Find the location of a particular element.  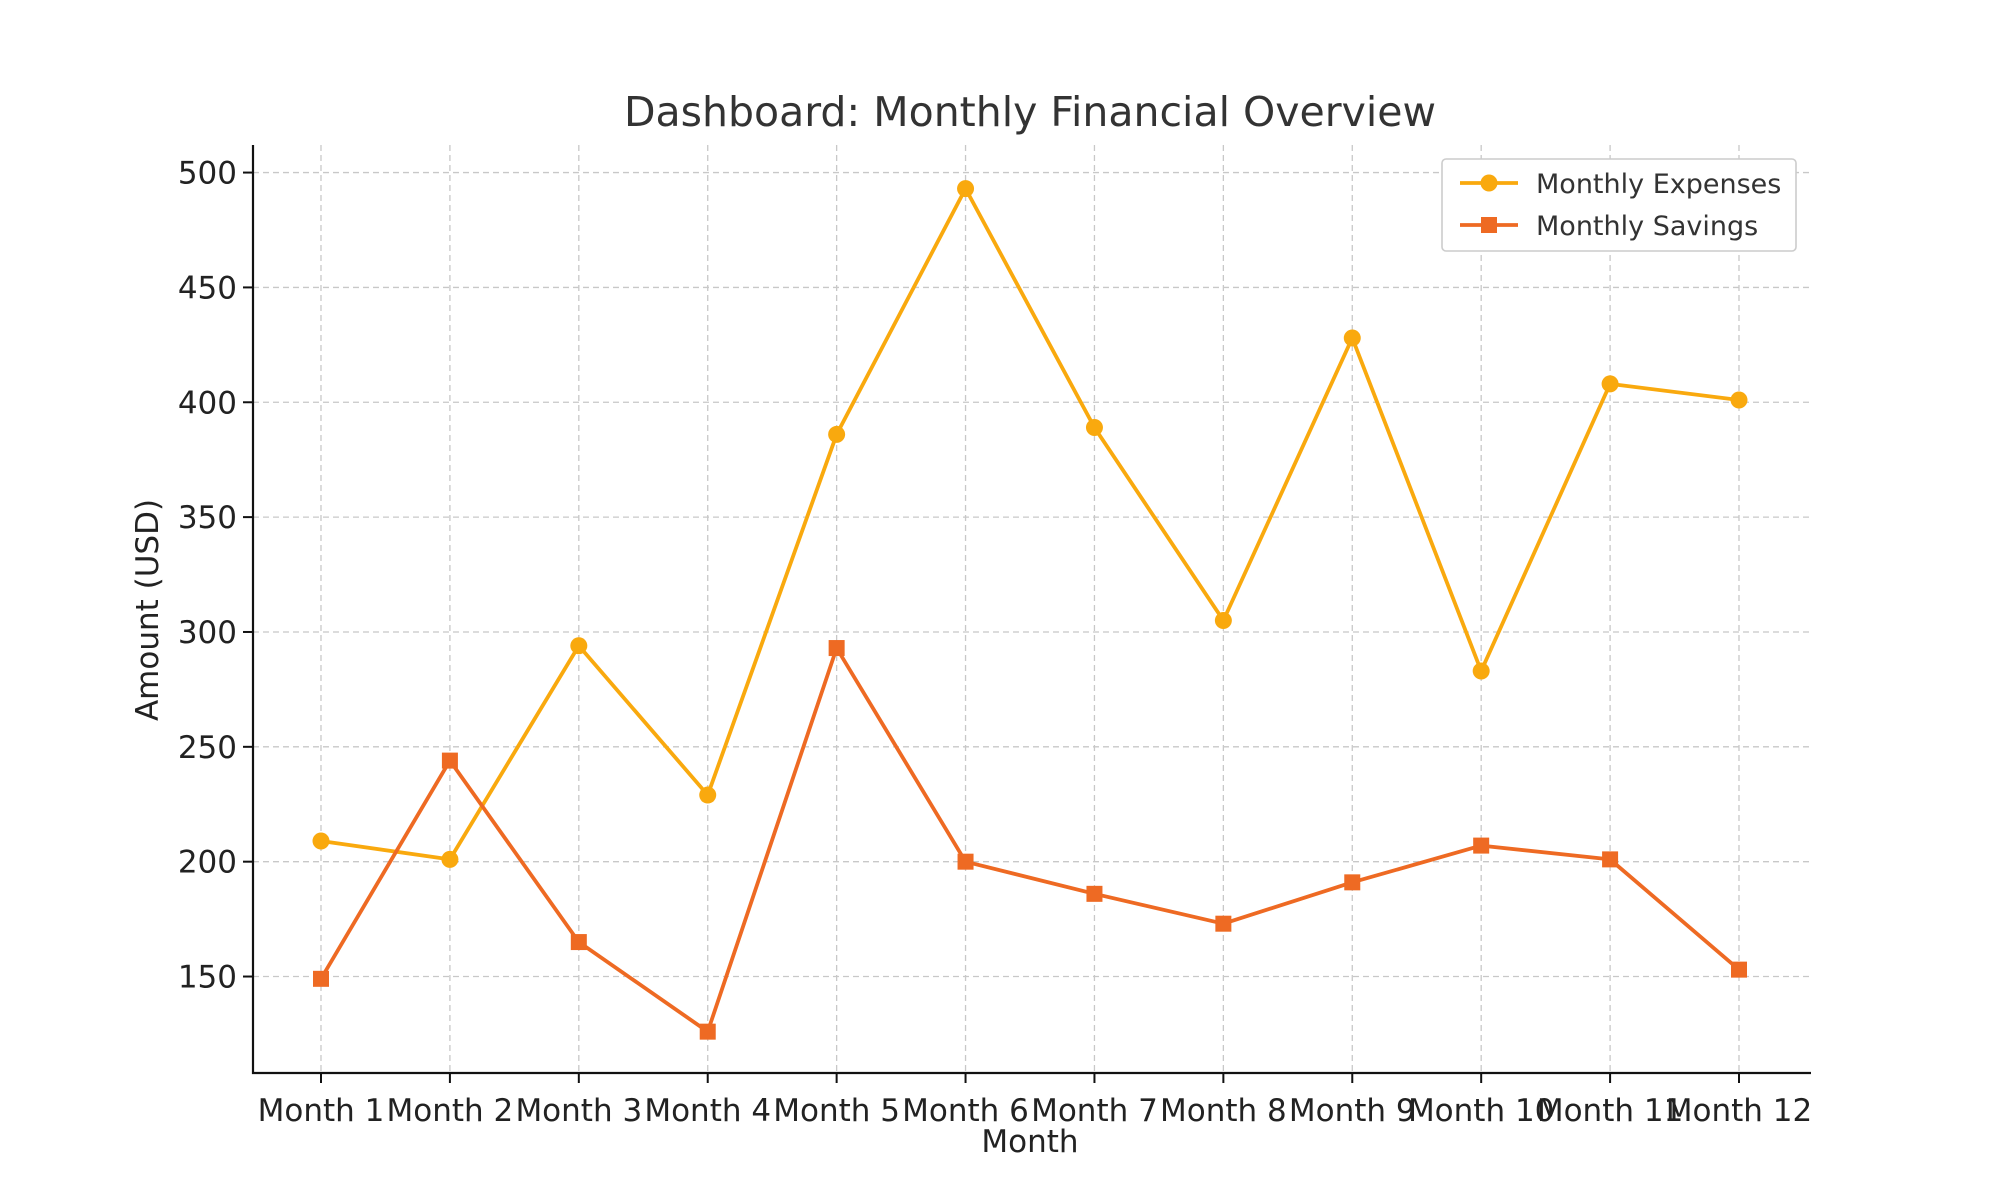

x-tick-label: Month 2 is located at coordinates (450, 1111).